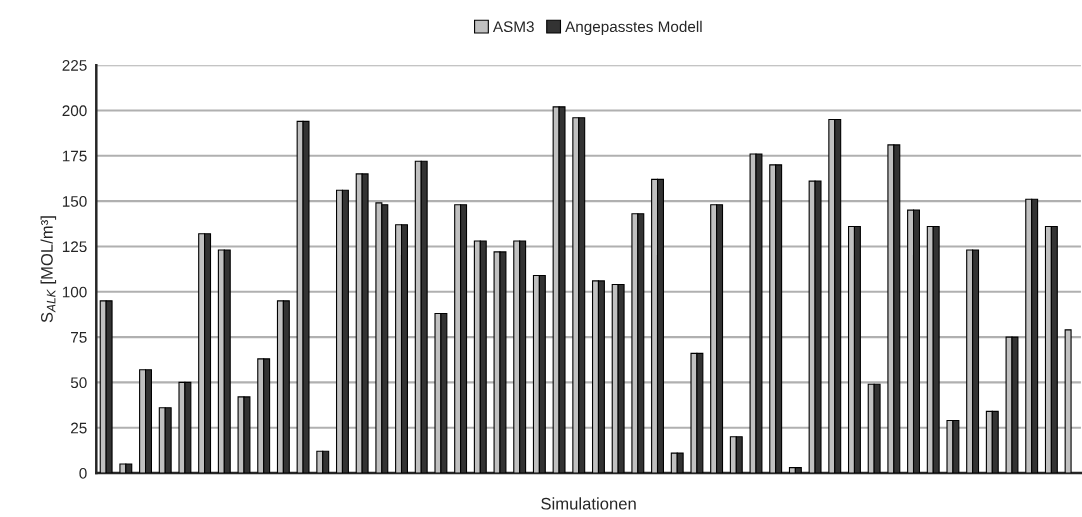 The width and height of the screenshot is (1082, 517). I want to click on x-axis-title: Simulationen, so click(588, 503).